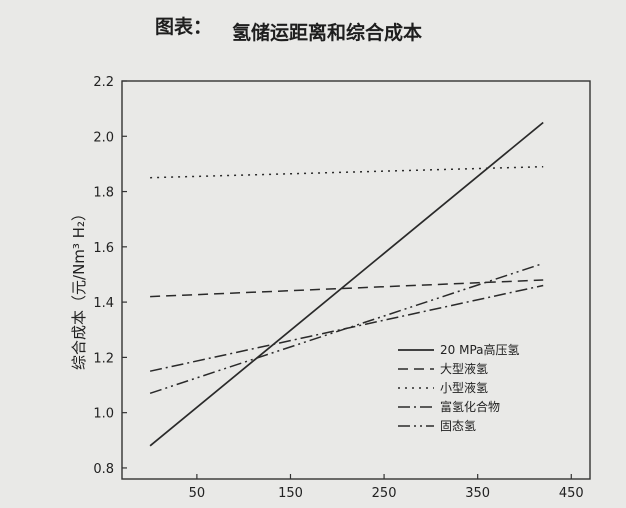  Describe the element at coordinates (480, 349) in the screenshot. I see `legend-label-1: 20 MPa高压氢` at that location.